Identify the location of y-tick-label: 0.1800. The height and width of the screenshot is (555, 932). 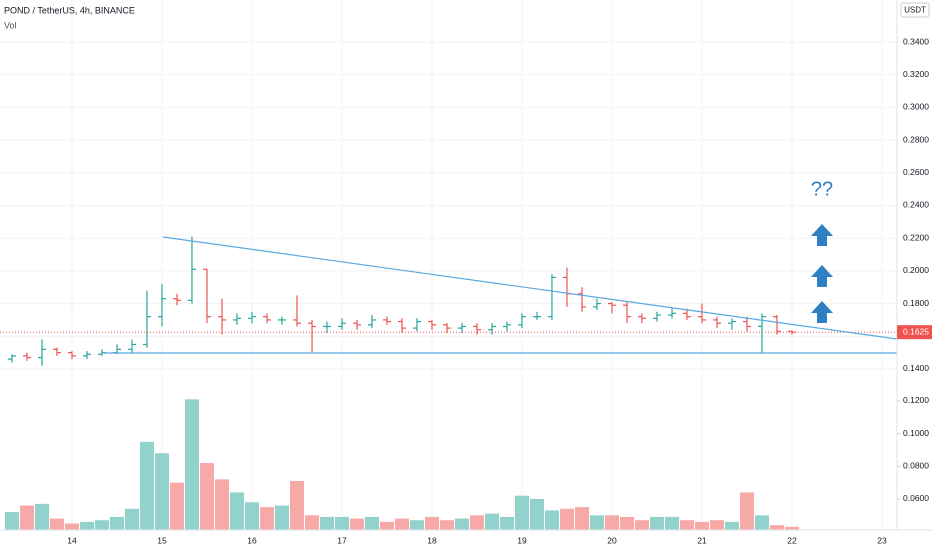
(916, 303).